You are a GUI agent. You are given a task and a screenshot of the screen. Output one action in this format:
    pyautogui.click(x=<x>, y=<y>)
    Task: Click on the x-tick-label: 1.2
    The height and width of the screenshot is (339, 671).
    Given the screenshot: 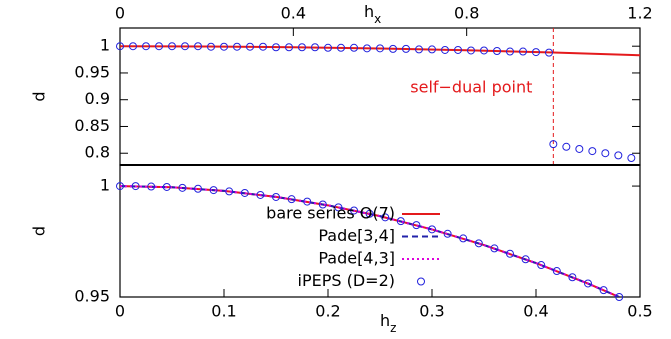 What is the action you would take?
    pyautogui.click(x=639, y=13)
    